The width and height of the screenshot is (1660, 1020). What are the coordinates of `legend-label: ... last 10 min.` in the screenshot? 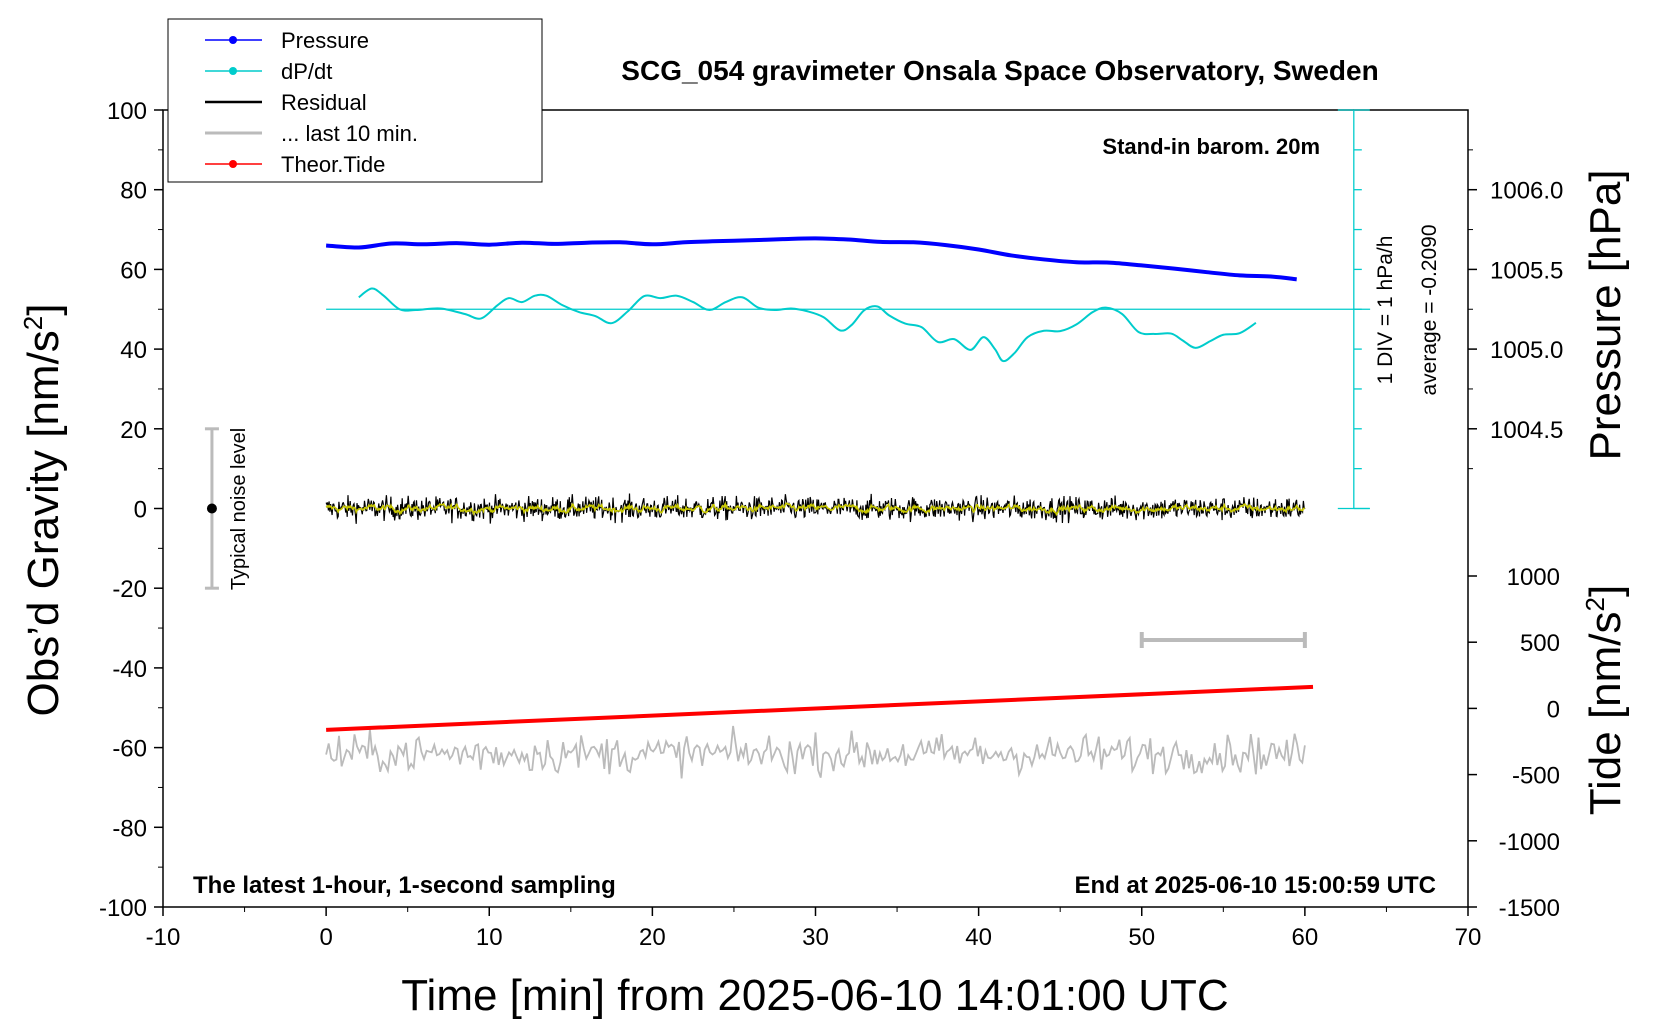 It's located at (349, 133).